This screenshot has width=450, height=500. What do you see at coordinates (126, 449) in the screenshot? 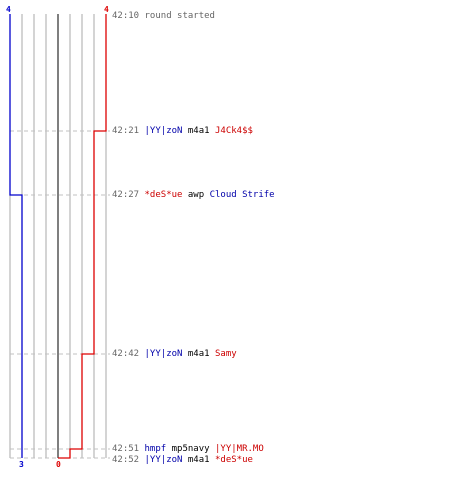
I see `event-time: 42:51` at bounding box center [126, 449].